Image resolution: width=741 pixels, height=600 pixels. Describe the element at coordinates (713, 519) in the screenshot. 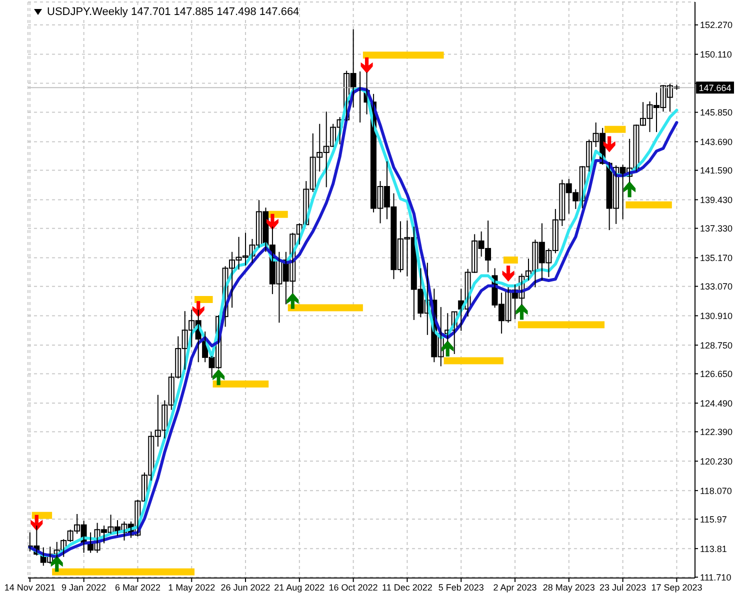

I see `y-tick-label: 115.97` at that location.